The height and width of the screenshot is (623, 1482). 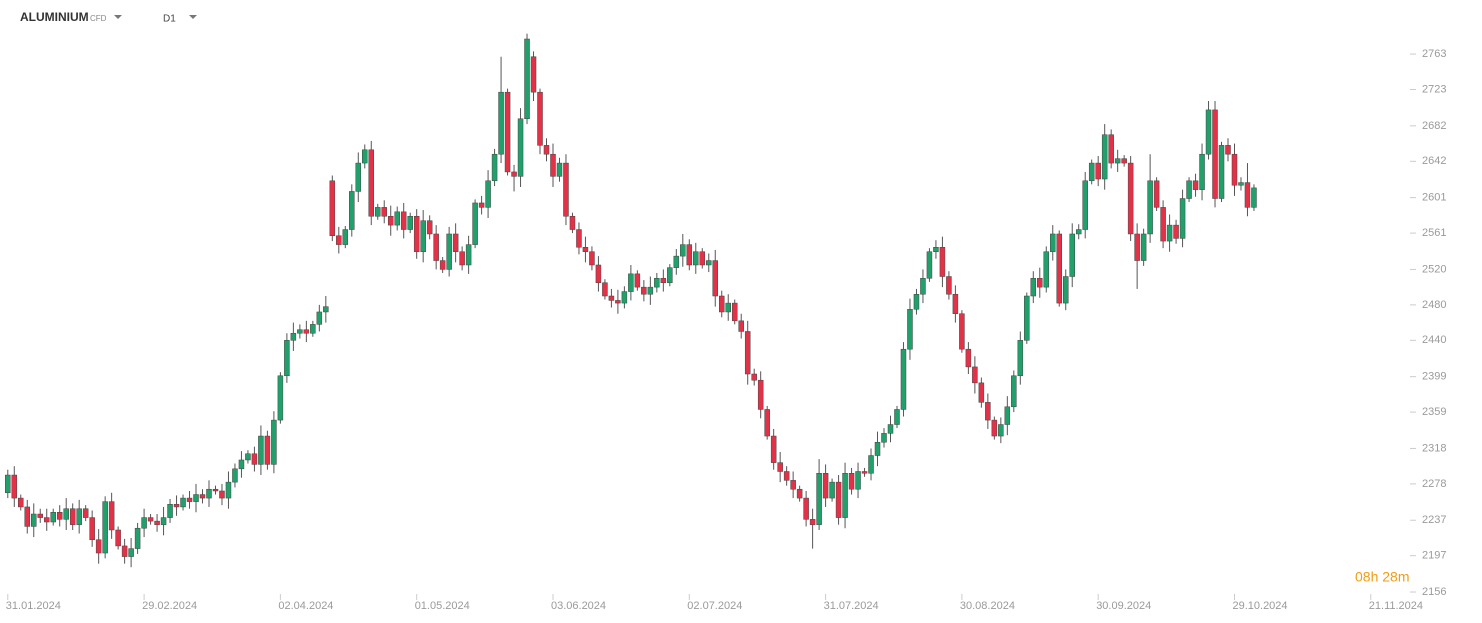 What do you see at coordinates (1434, 54) in the screenshot?
I see `y-tick-label: 2763` at bounding box center [1434, 54].